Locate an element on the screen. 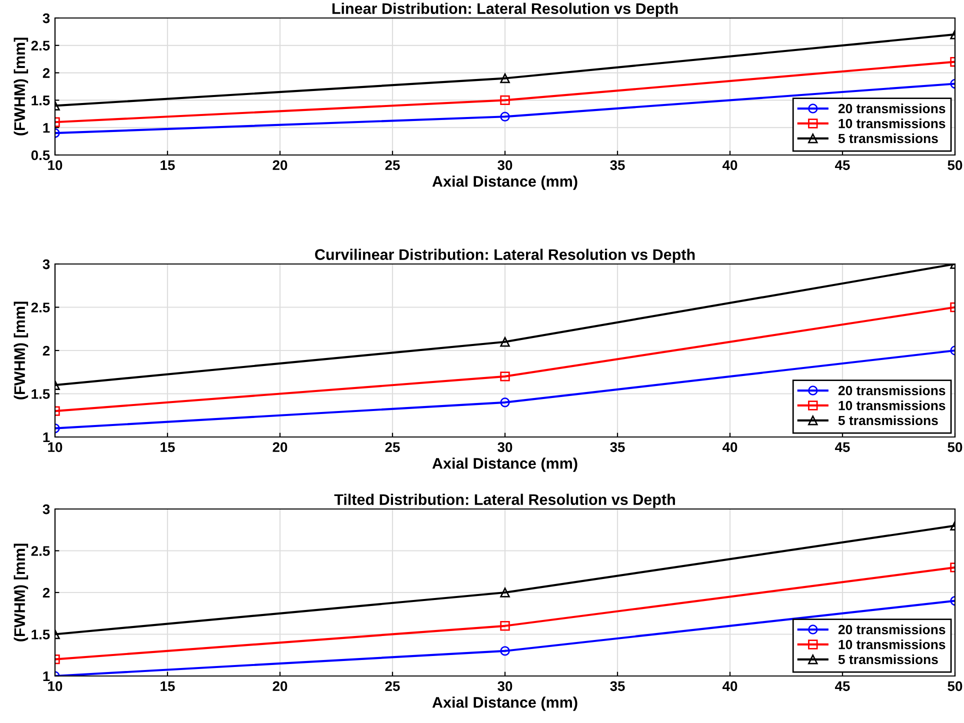 This screenshot has width=964, height=723. y-tick-label: 0.5 is located at coordinates (40, 155).